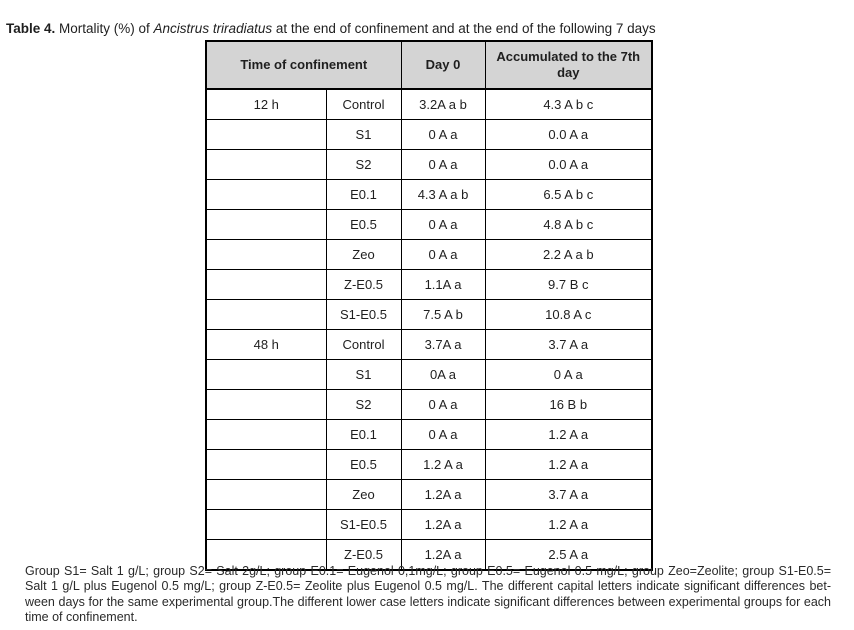  I want to click on table-row: Z-E0.5 1.1A a 9.7 B c, so click(429, 284).